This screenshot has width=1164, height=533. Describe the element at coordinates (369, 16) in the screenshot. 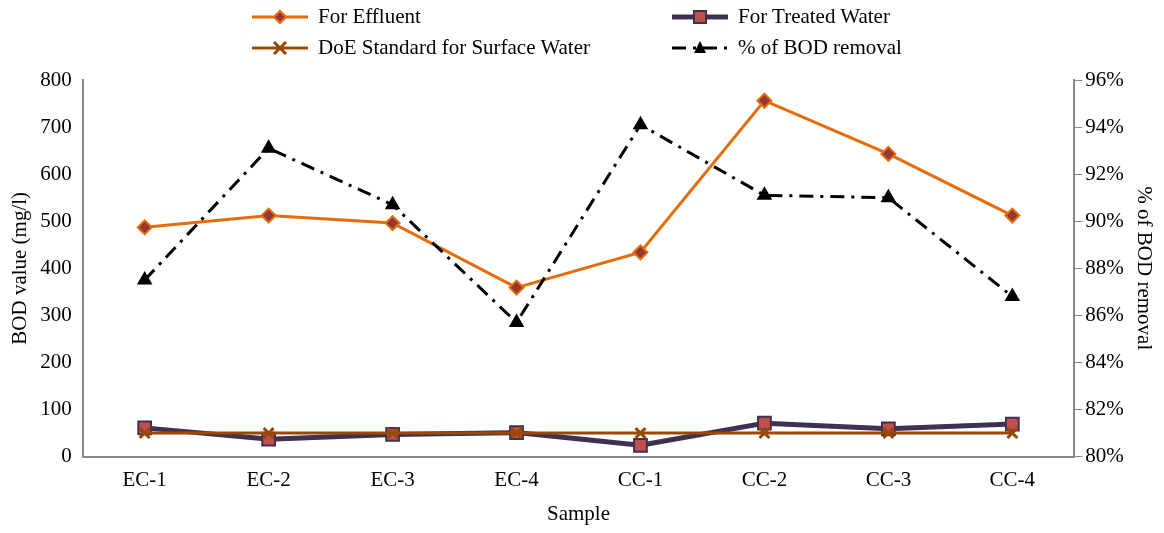

I see `legend-label: For Effluent` at that location.